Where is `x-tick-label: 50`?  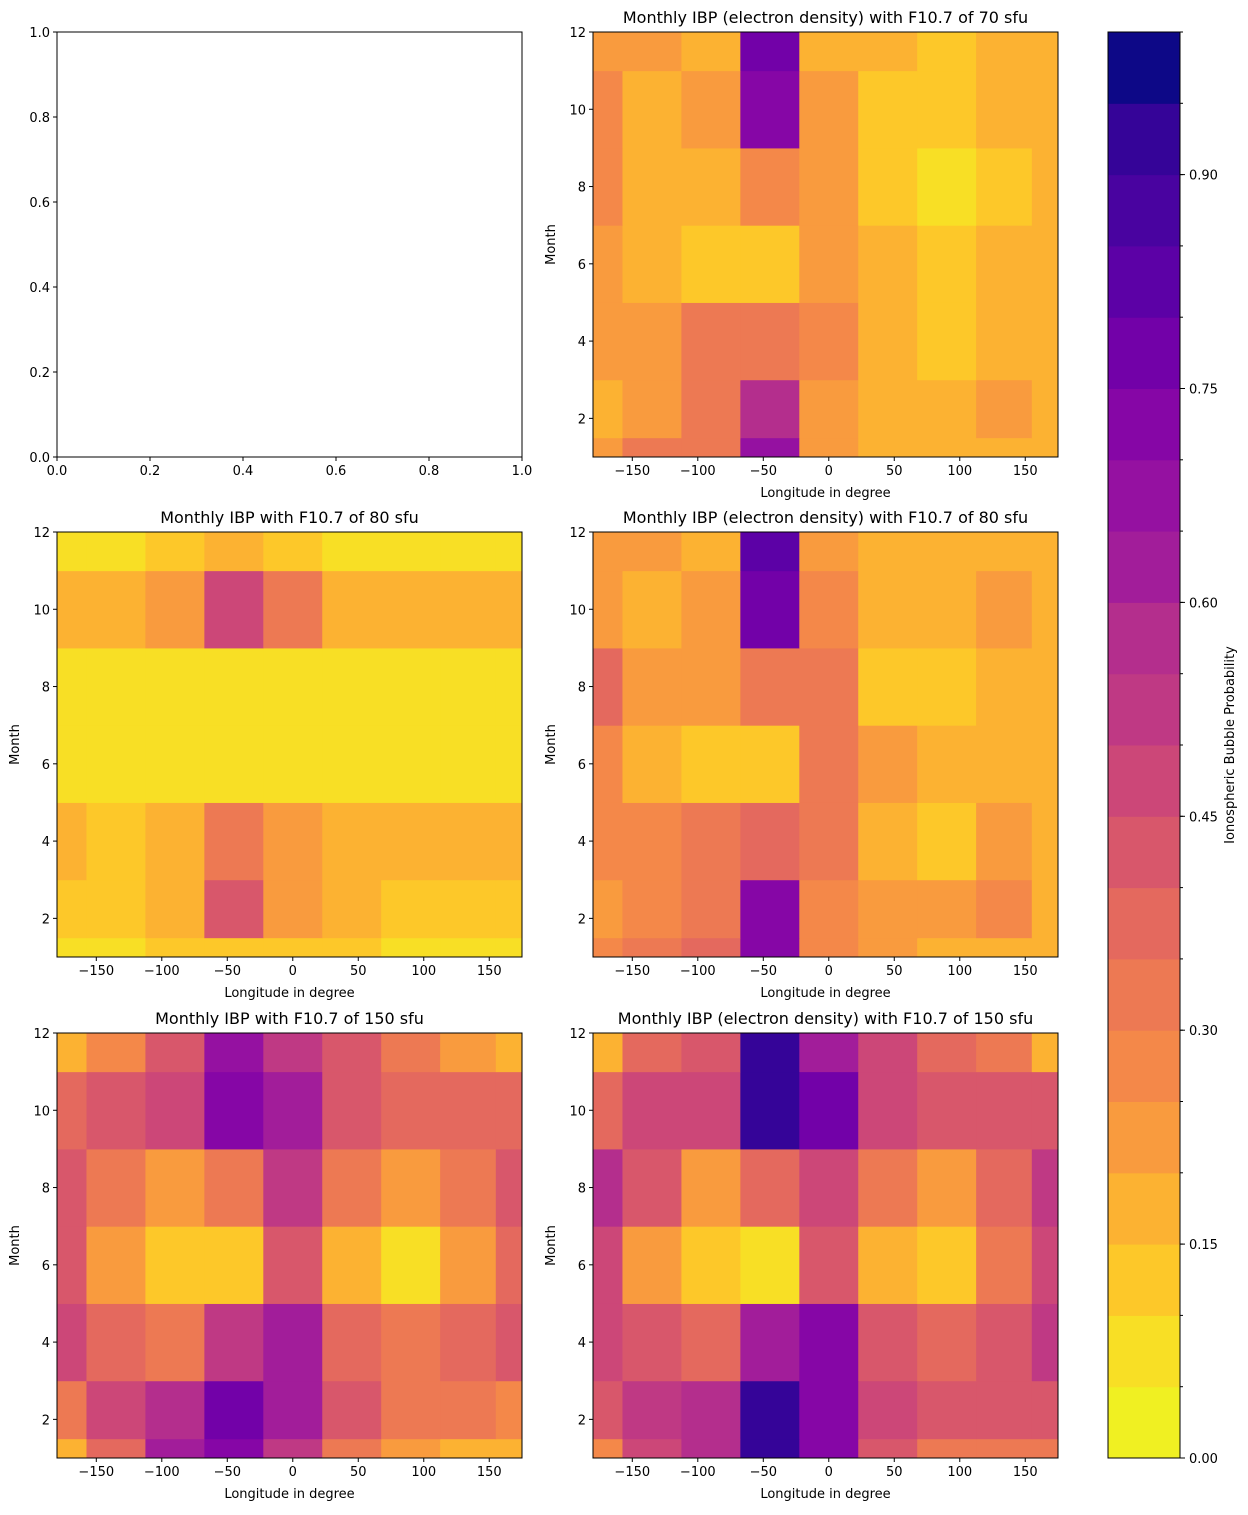
x-tick-label: 50 is located at coordinates (358, 1472).